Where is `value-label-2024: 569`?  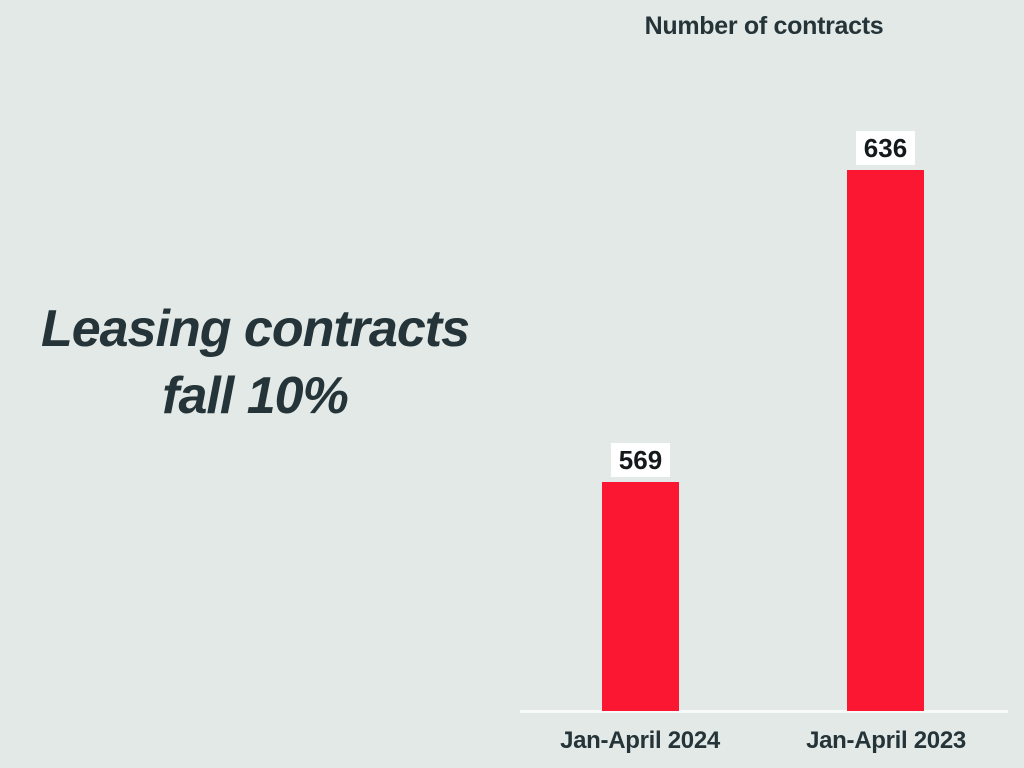 value-label-2024: 569 is located at coordinates (640, 459).